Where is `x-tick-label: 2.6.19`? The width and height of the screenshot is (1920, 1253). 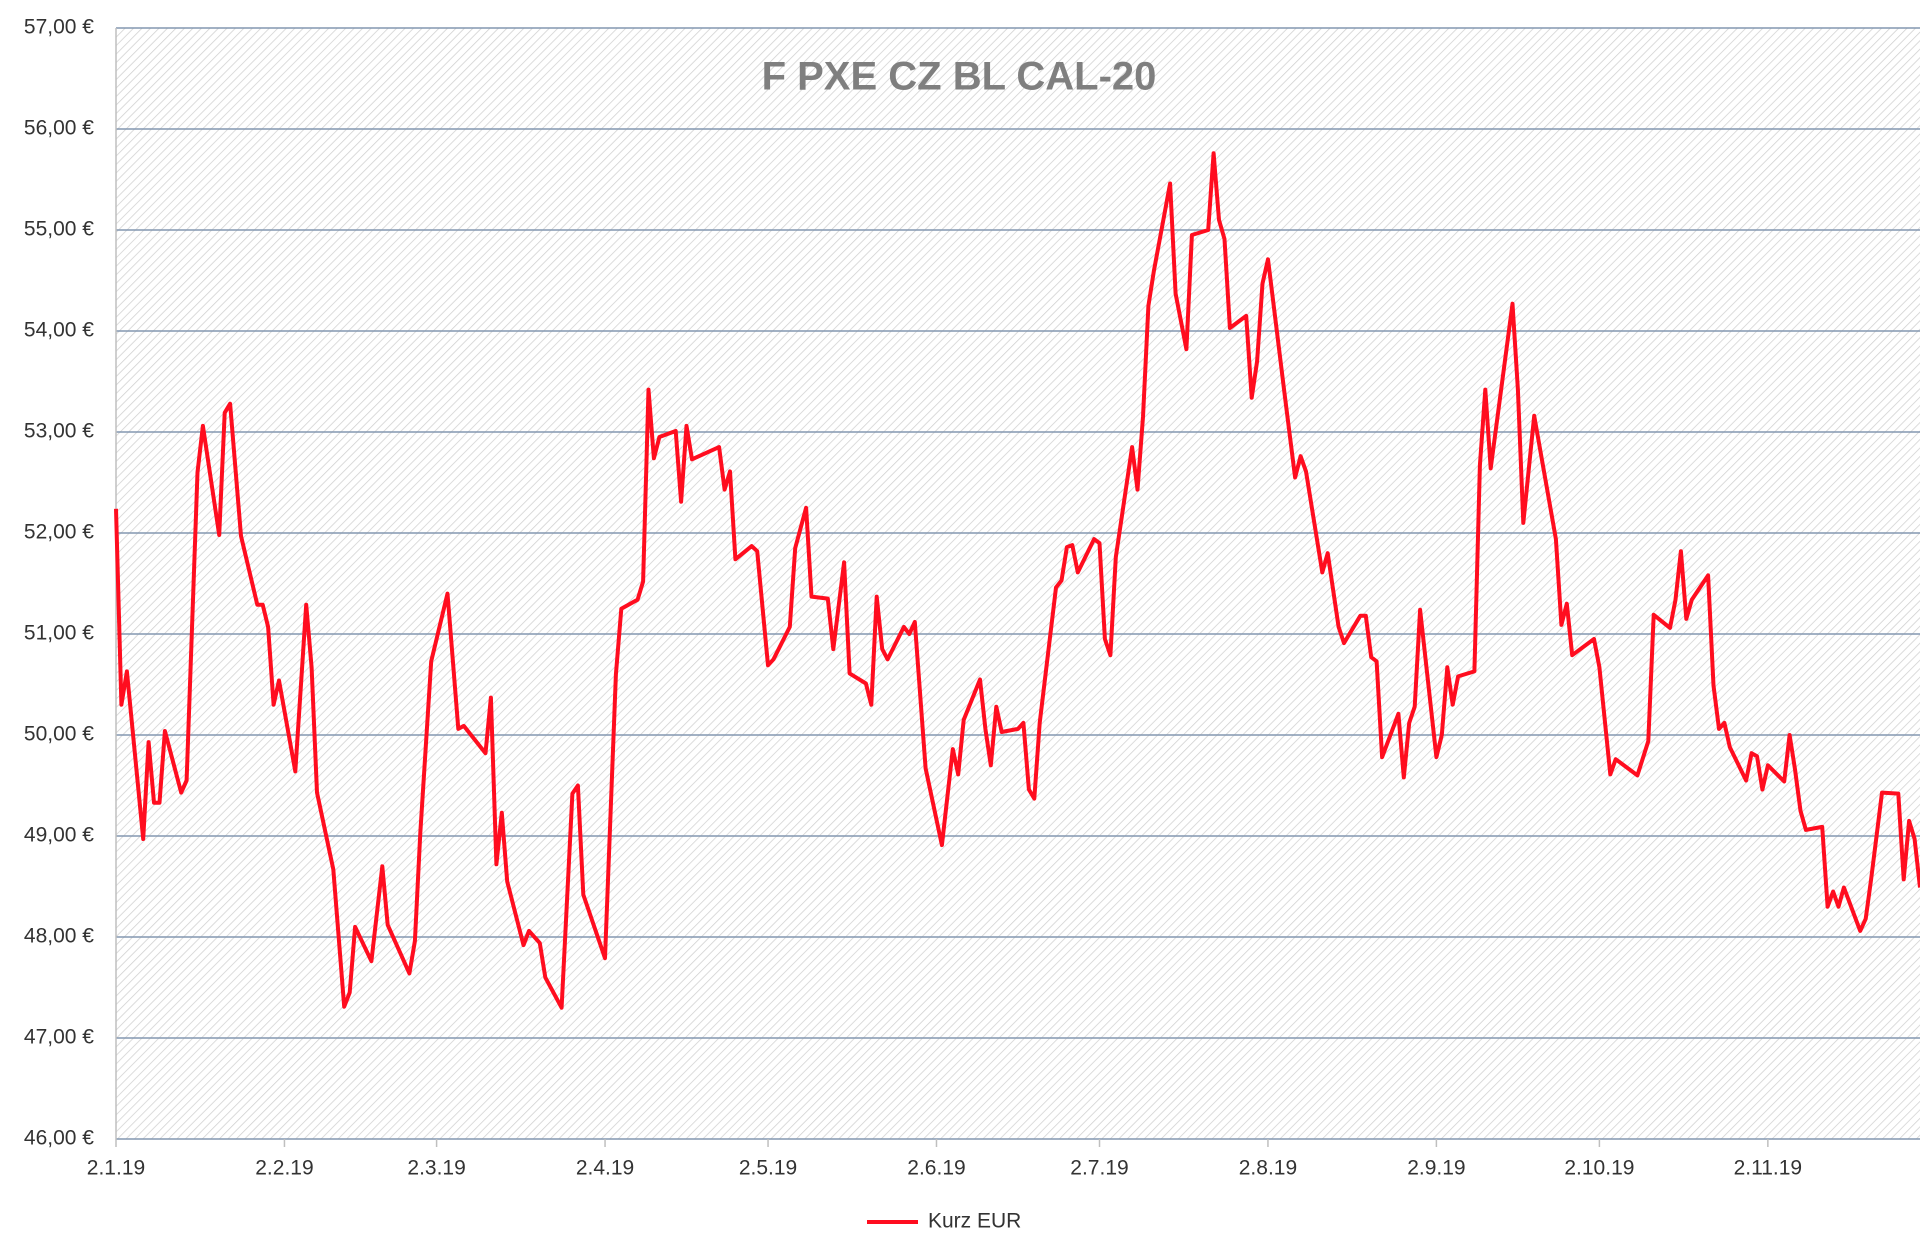
x-tick-label: 2.6.19 is located at coordinates (936, 1168).